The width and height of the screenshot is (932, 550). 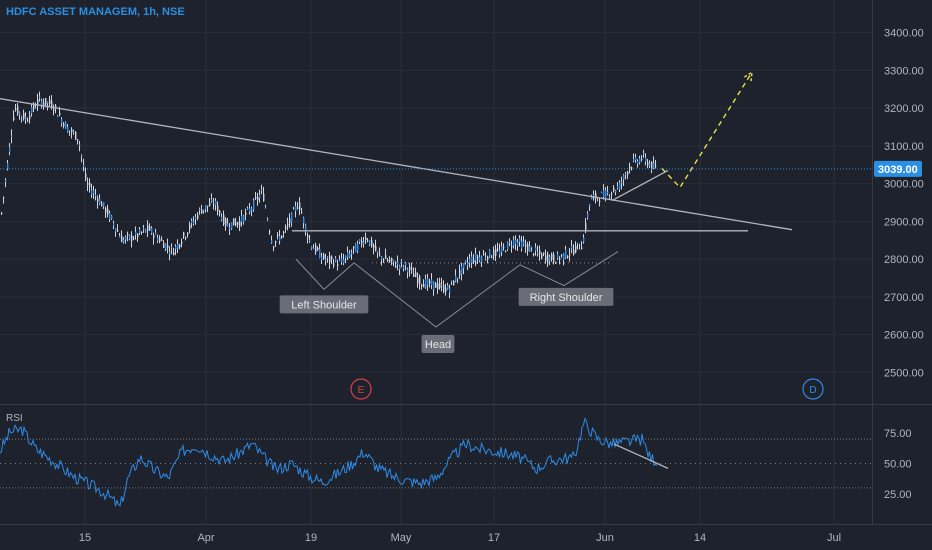 I want to click on price-tick-label: 3400.00, so click(x=904, y=34).